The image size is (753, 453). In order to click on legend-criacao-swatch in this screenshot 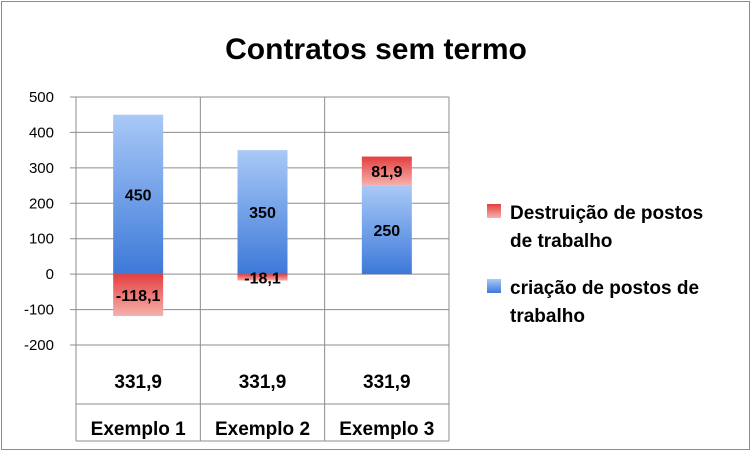, I will do `click(494, 286)`.